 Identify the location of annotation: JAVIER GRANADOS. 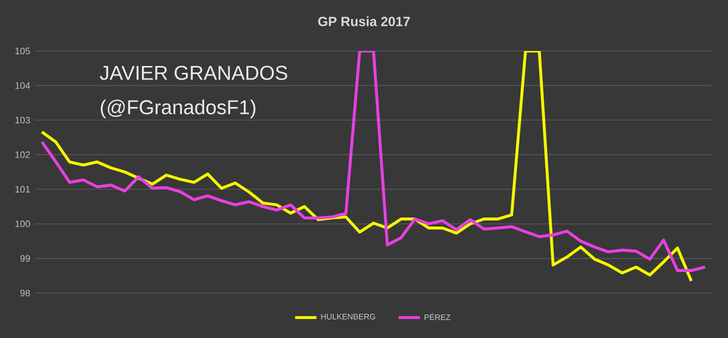
(194, 73).